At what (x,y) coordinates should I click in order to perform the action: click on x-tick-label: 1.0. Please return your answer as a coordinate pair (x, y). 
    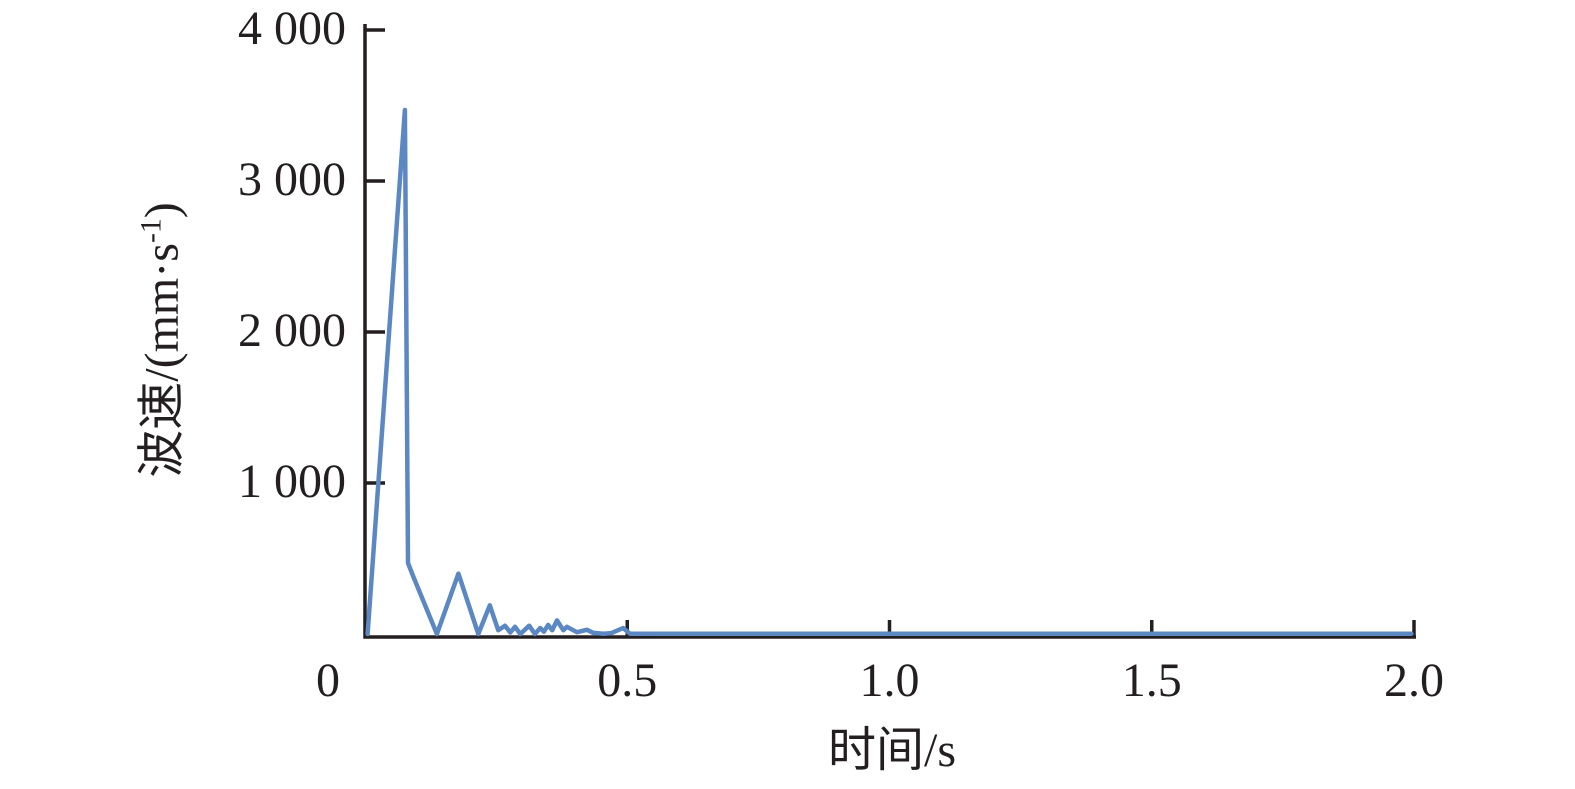
    Looking at the image, I should click on (889, 680).